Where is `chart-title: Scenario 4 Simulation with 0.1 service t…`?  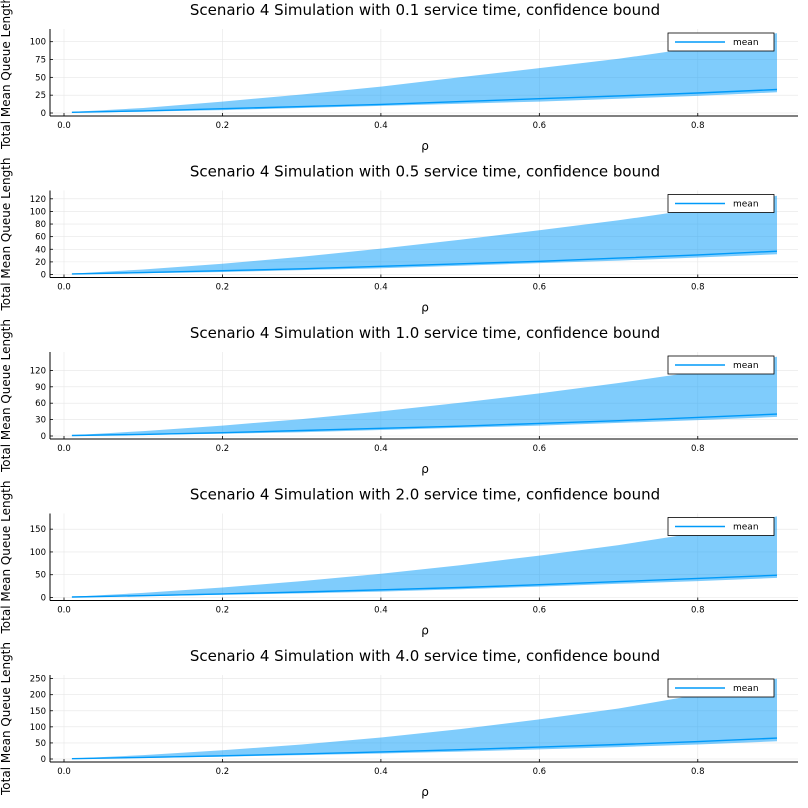
chart-title: Scenario 4 Simulation with 0.1 service t… is located at coordinates (425, 10).